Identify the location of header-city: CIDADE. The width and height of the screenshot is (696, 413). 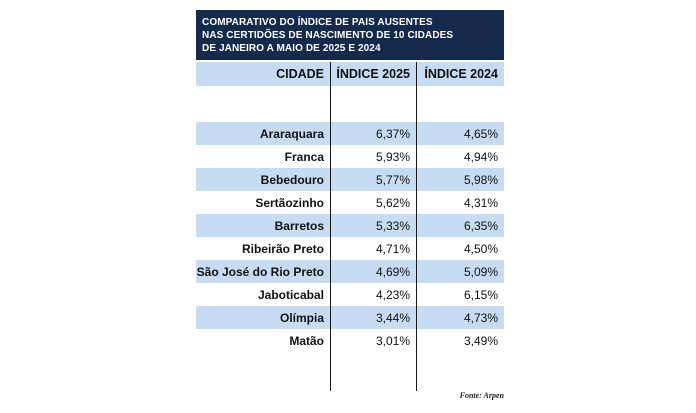
(263, 74).